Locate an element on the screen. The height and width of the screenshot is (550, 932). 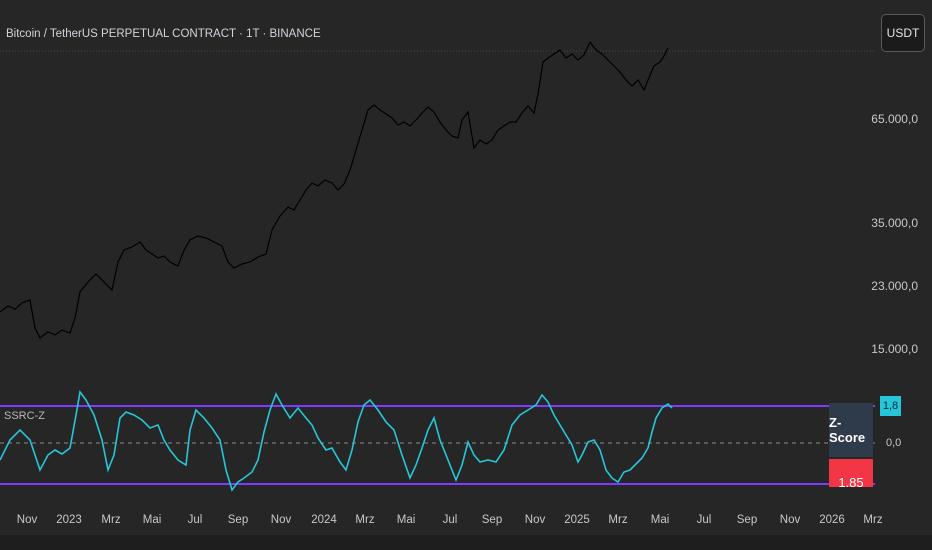
price-axis-label: 15.000,0 is located at coordinates (894, 349).